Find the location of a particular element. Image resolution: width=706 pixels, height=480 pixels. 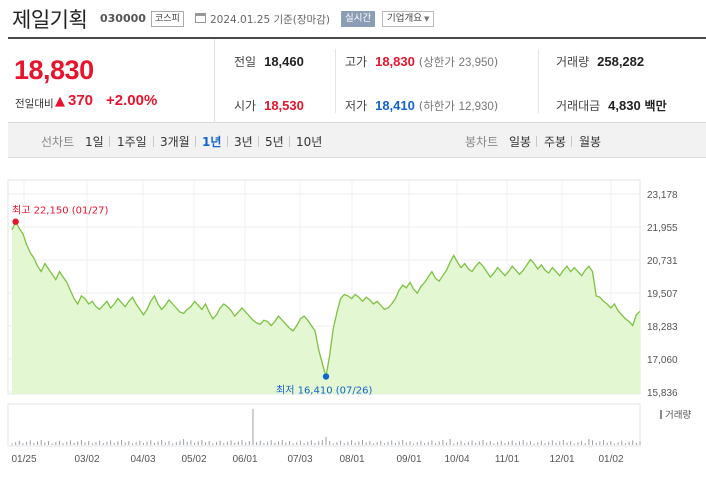

upper-limit: (상한가 23,950) is located at coordinates (458, 62).